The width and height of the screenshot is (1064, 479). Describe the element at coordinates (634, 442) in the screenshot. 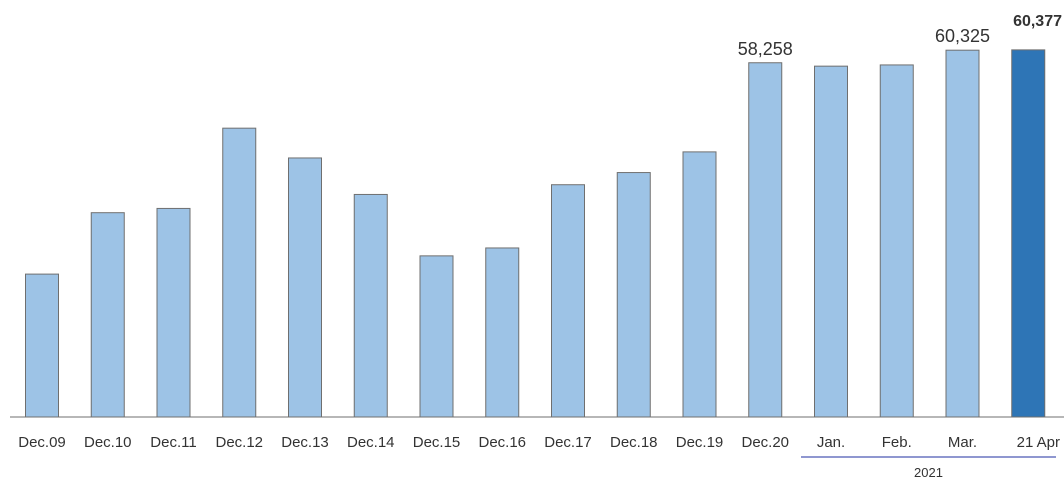

I see `x-tick-label: Dec.18` at that location.